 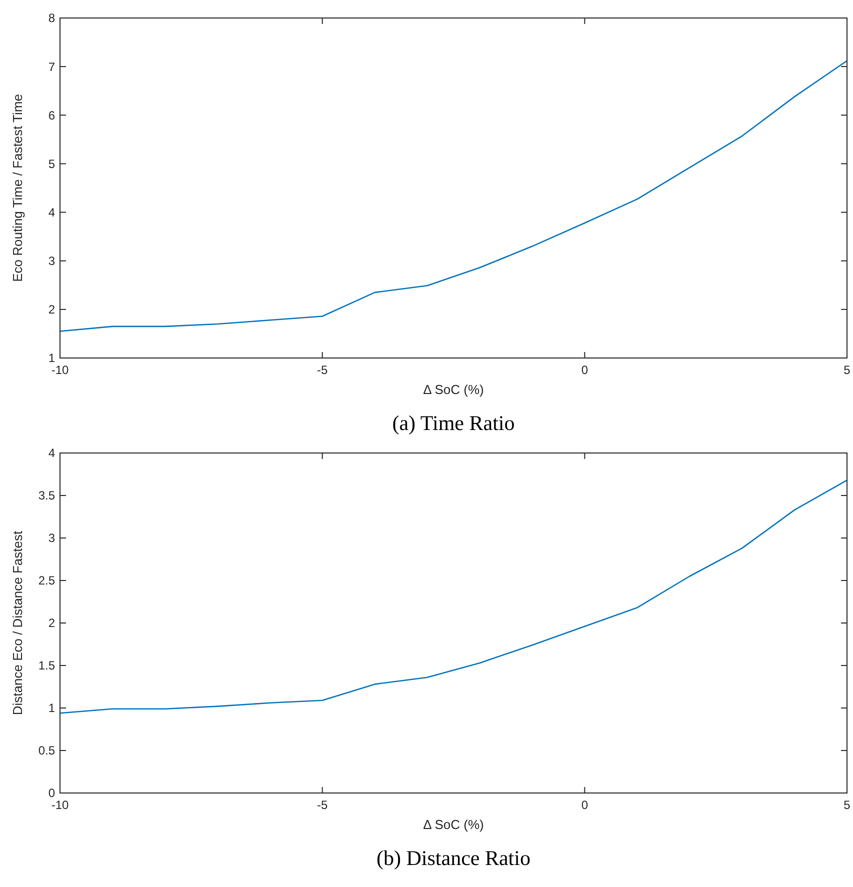 I want to click on y-tick-label: 5, so click(x=52, y=163).